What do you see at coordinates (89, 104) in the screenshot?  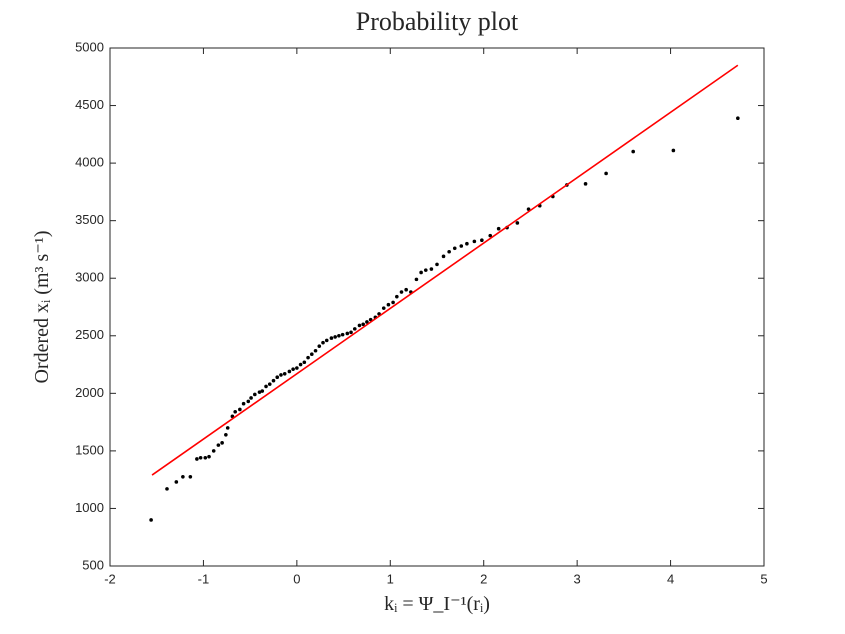 I see `y-tick-label: 4500` at bounding box center [89, 104].